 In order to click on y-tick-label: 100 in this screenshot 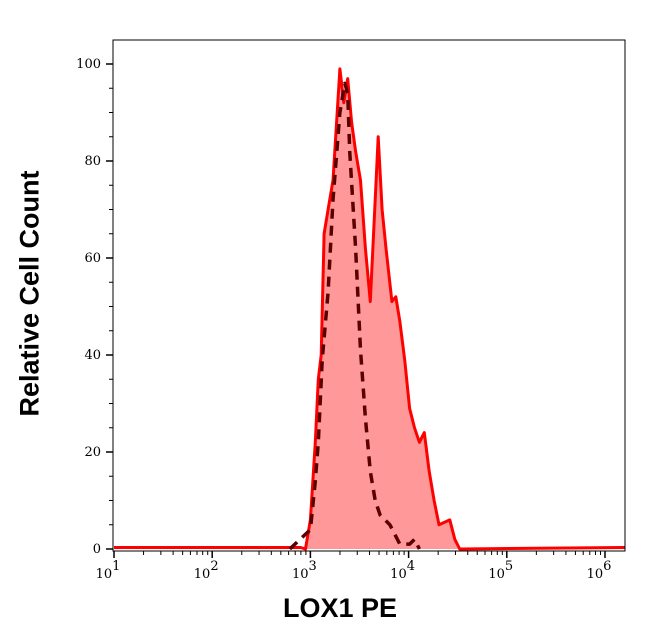, I will do `click(88, 64)`.